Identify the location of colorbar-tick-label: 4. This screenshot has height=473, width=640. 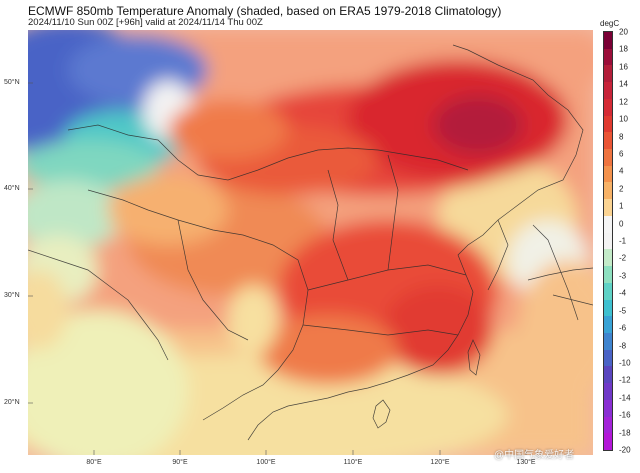
(621, 171).